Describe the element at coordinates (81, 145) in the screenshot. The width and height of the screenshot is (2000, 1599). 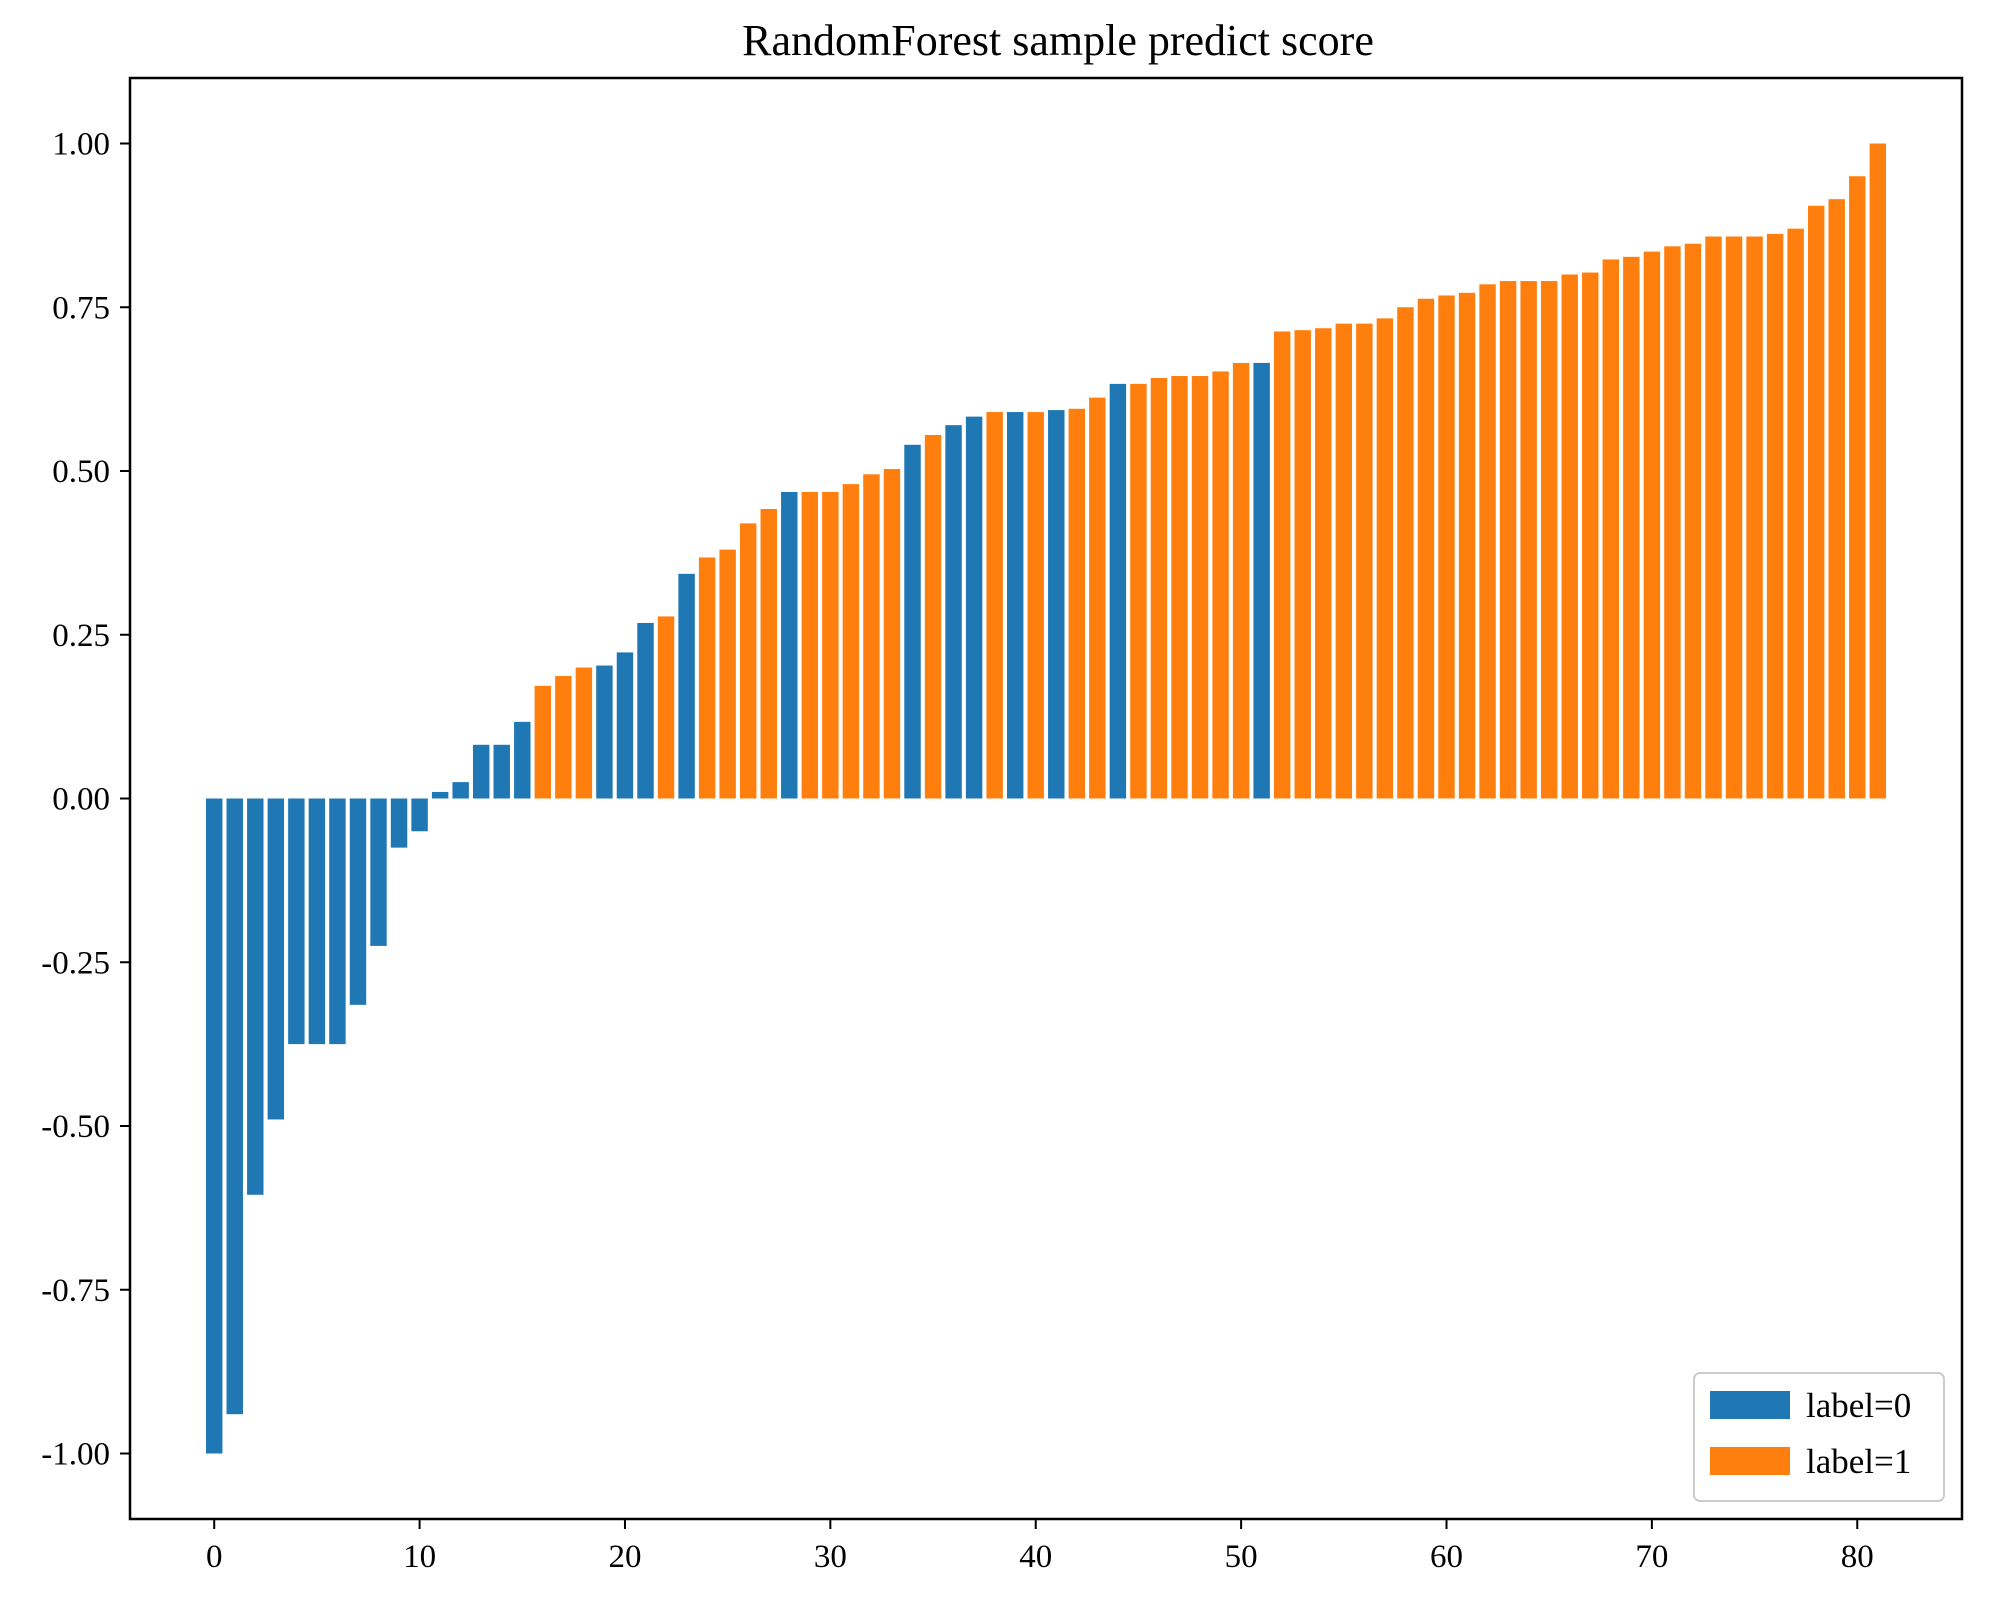
I see `y-tick-label: 1.00` at that location.